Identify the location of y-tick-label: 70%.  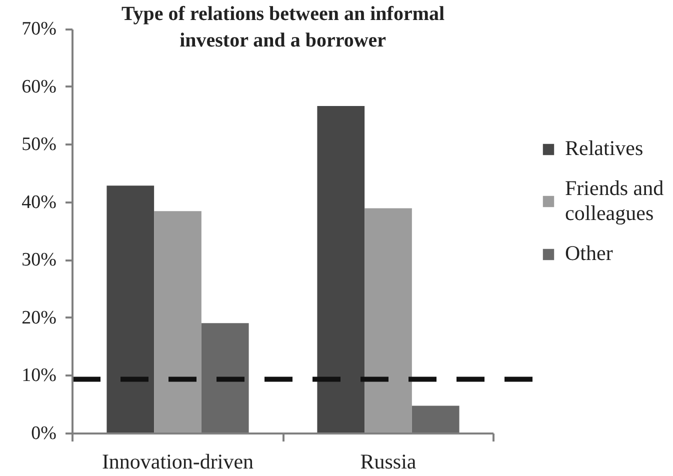
(39, 29).